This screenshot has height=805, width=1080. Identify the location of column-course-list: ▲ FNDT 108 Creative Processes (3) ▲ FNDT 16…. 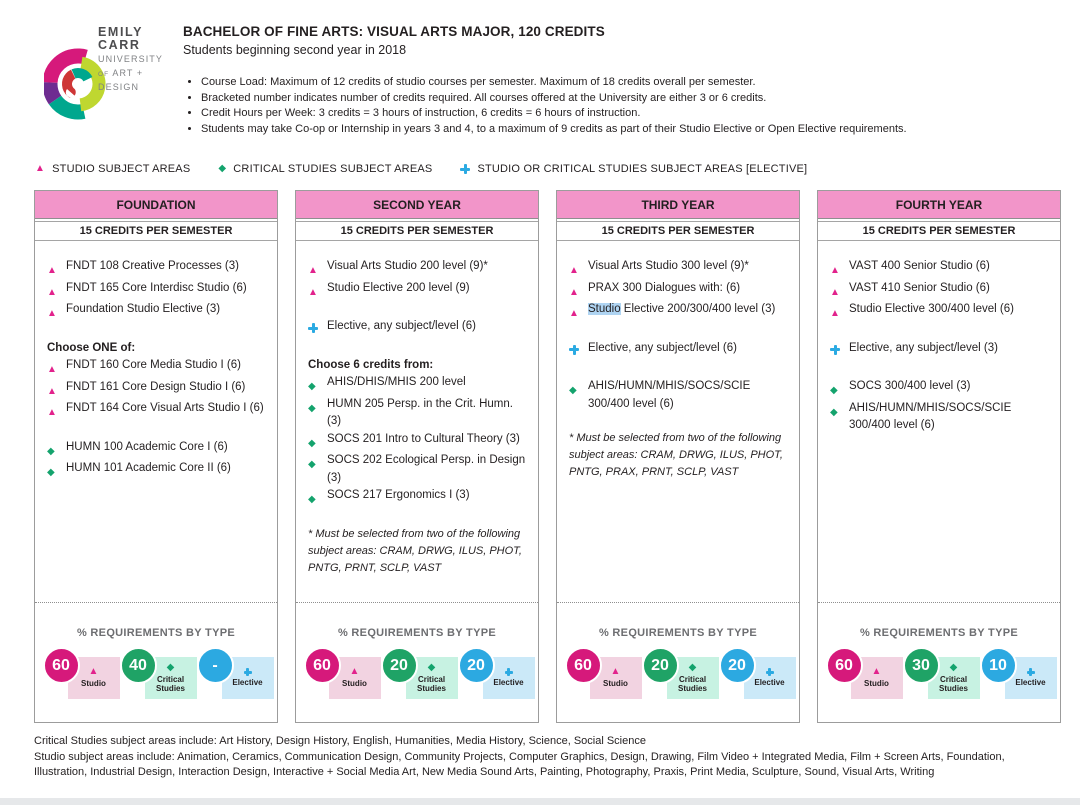
(156, 422).